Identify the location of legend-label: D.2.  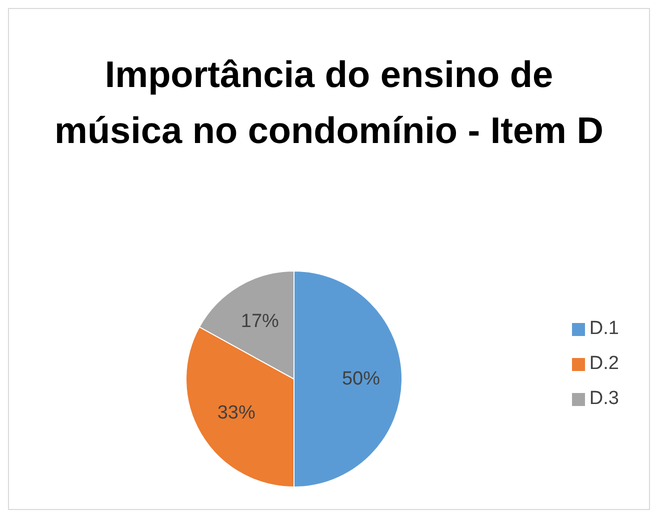
(604, 363).